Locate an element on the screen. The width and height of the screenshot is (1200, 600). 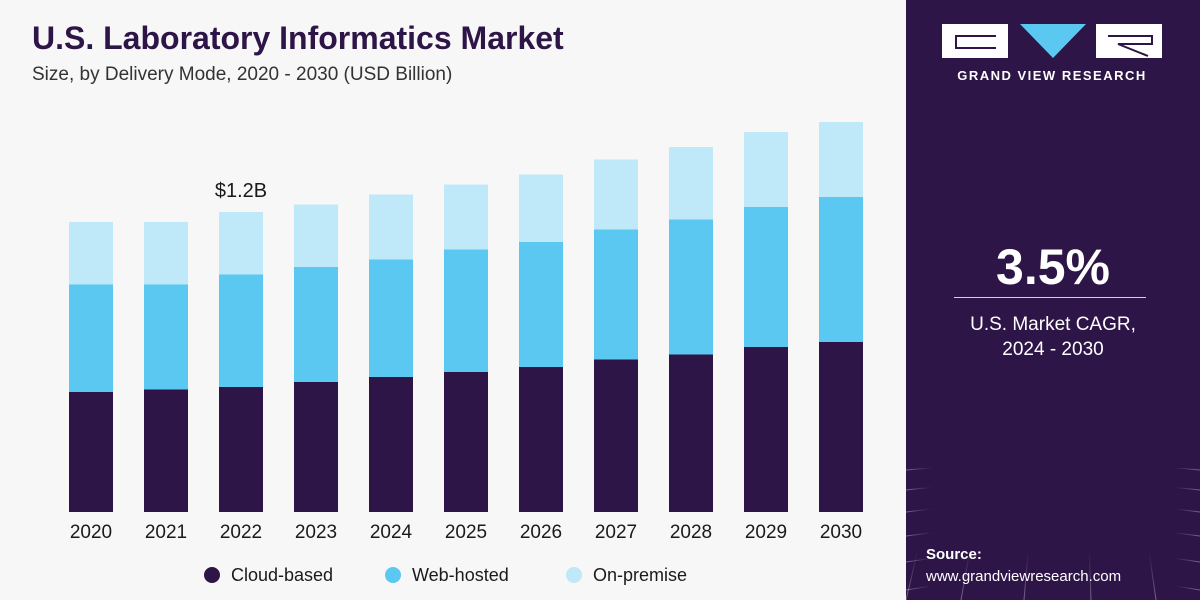
grid-background-decoration is located at coordinates (1053, 519).